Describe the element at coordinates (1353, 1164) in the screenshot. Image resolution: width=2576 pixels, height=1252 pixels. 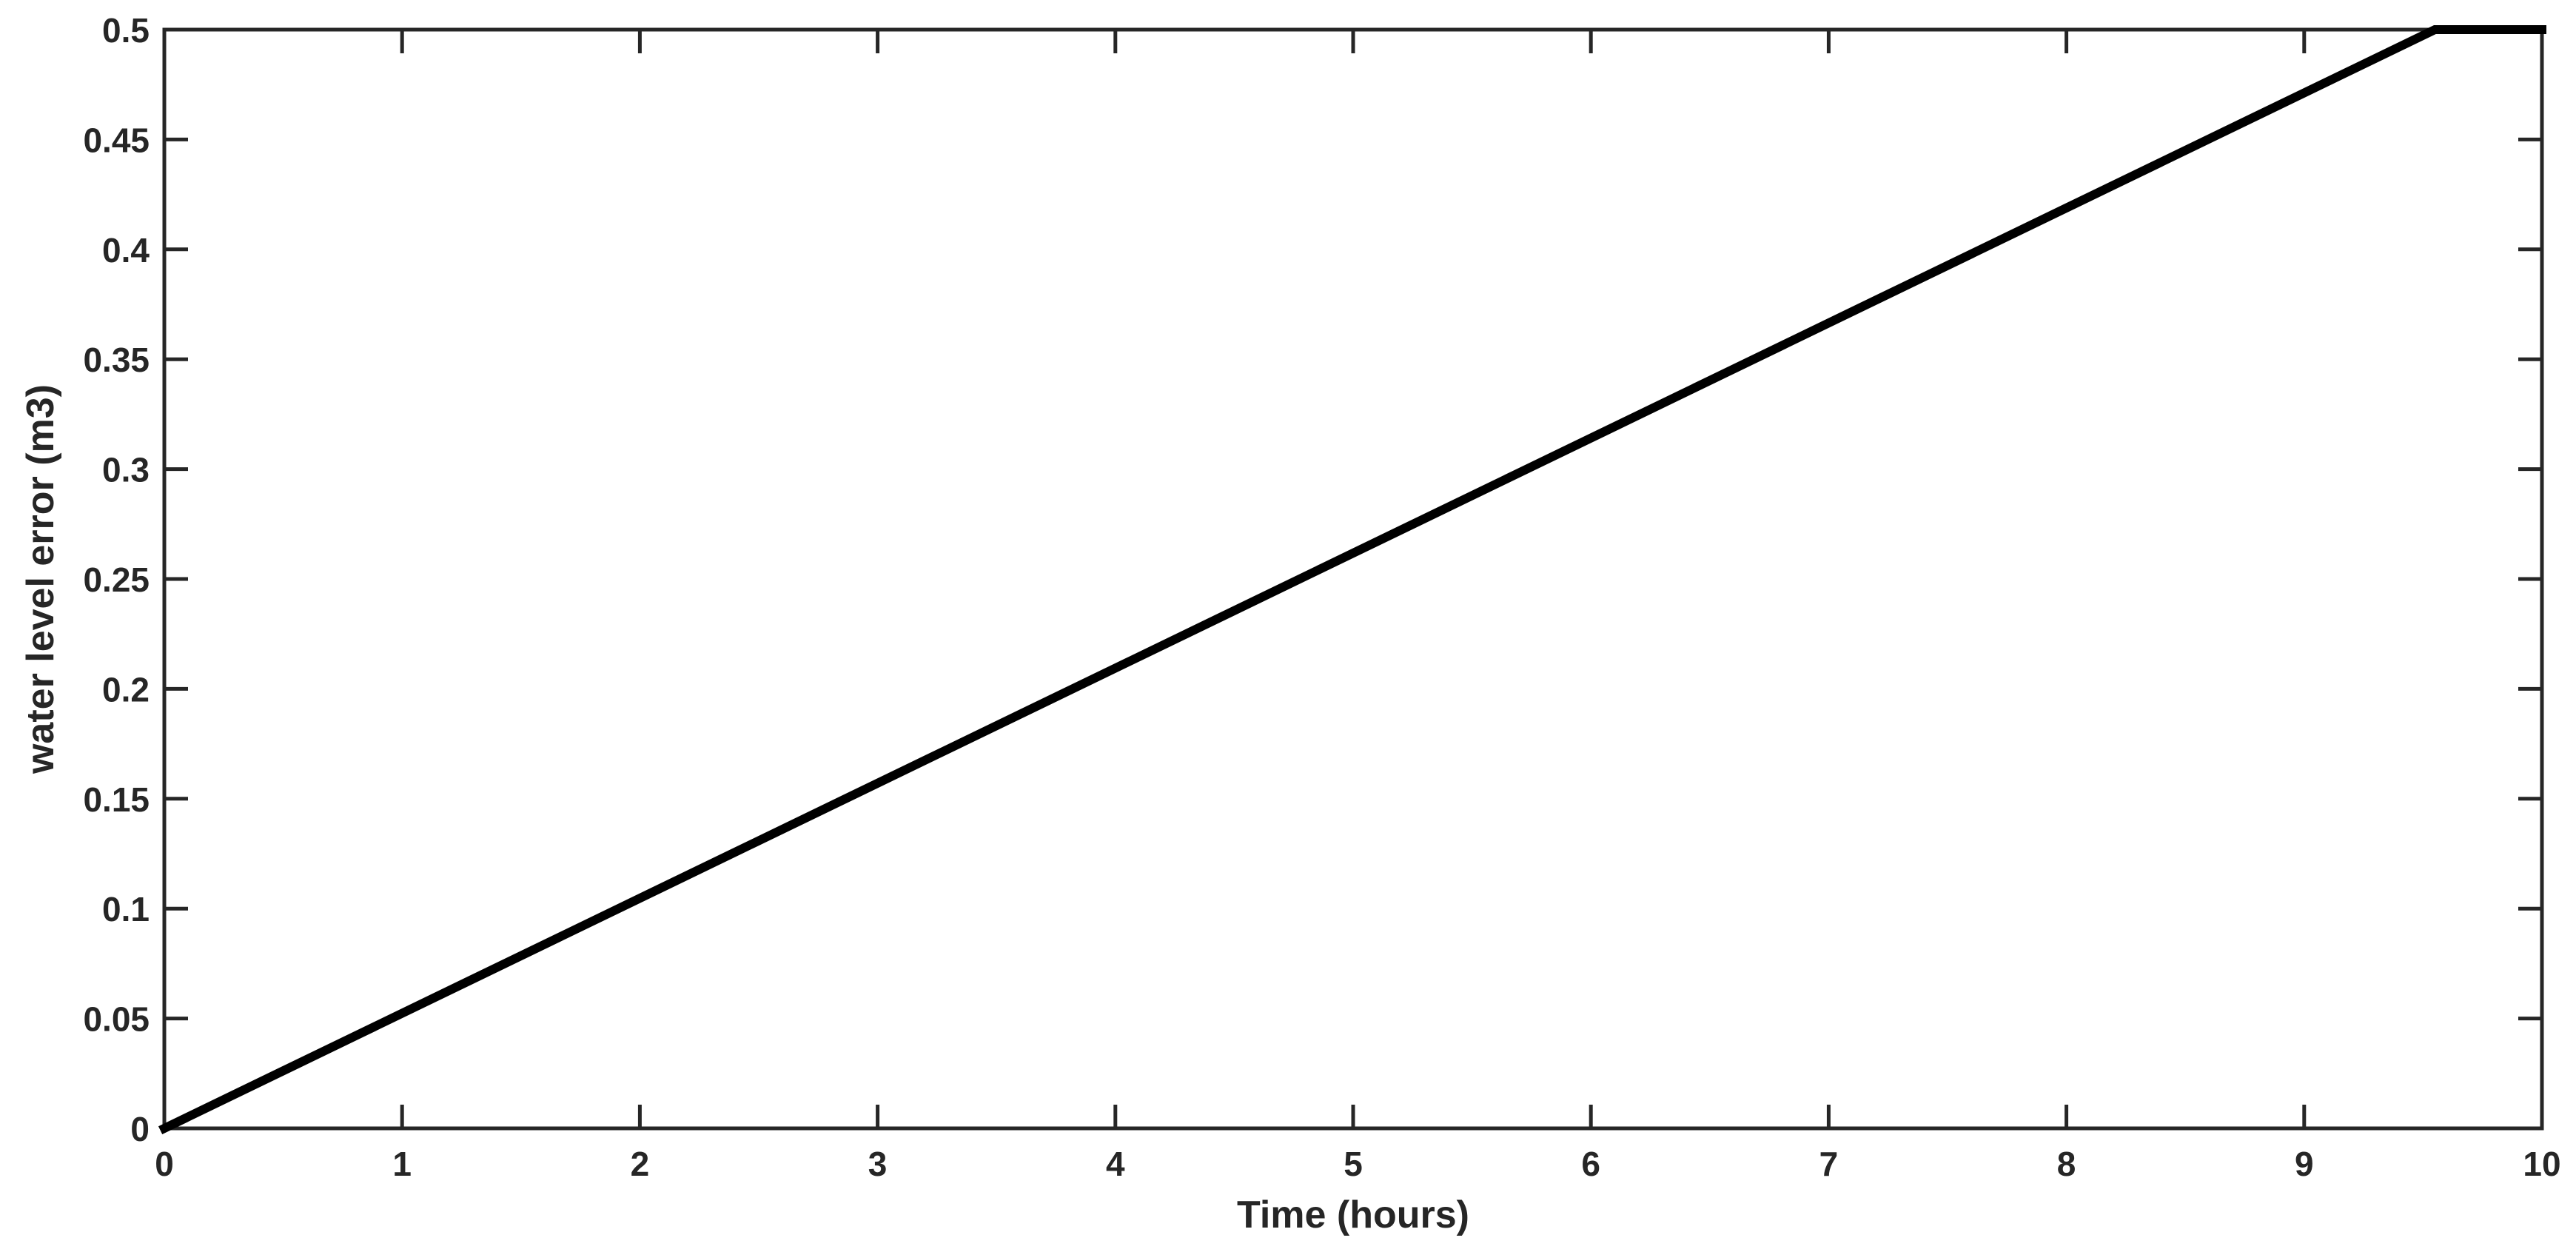
I see `x-tick-label: 5` at that location.